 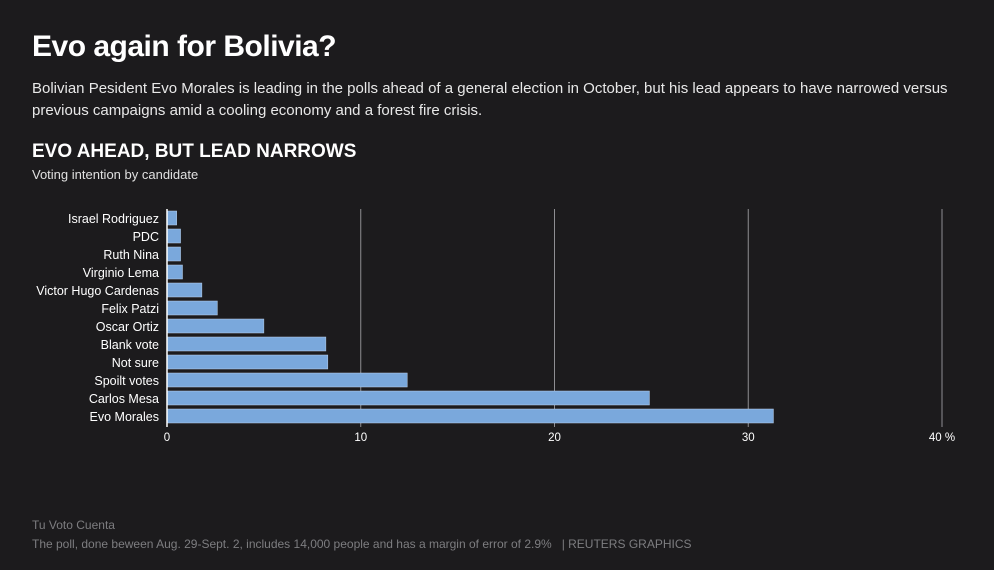 I want to click on y-category-label: Evo Morales, so click(x=124, y=417).